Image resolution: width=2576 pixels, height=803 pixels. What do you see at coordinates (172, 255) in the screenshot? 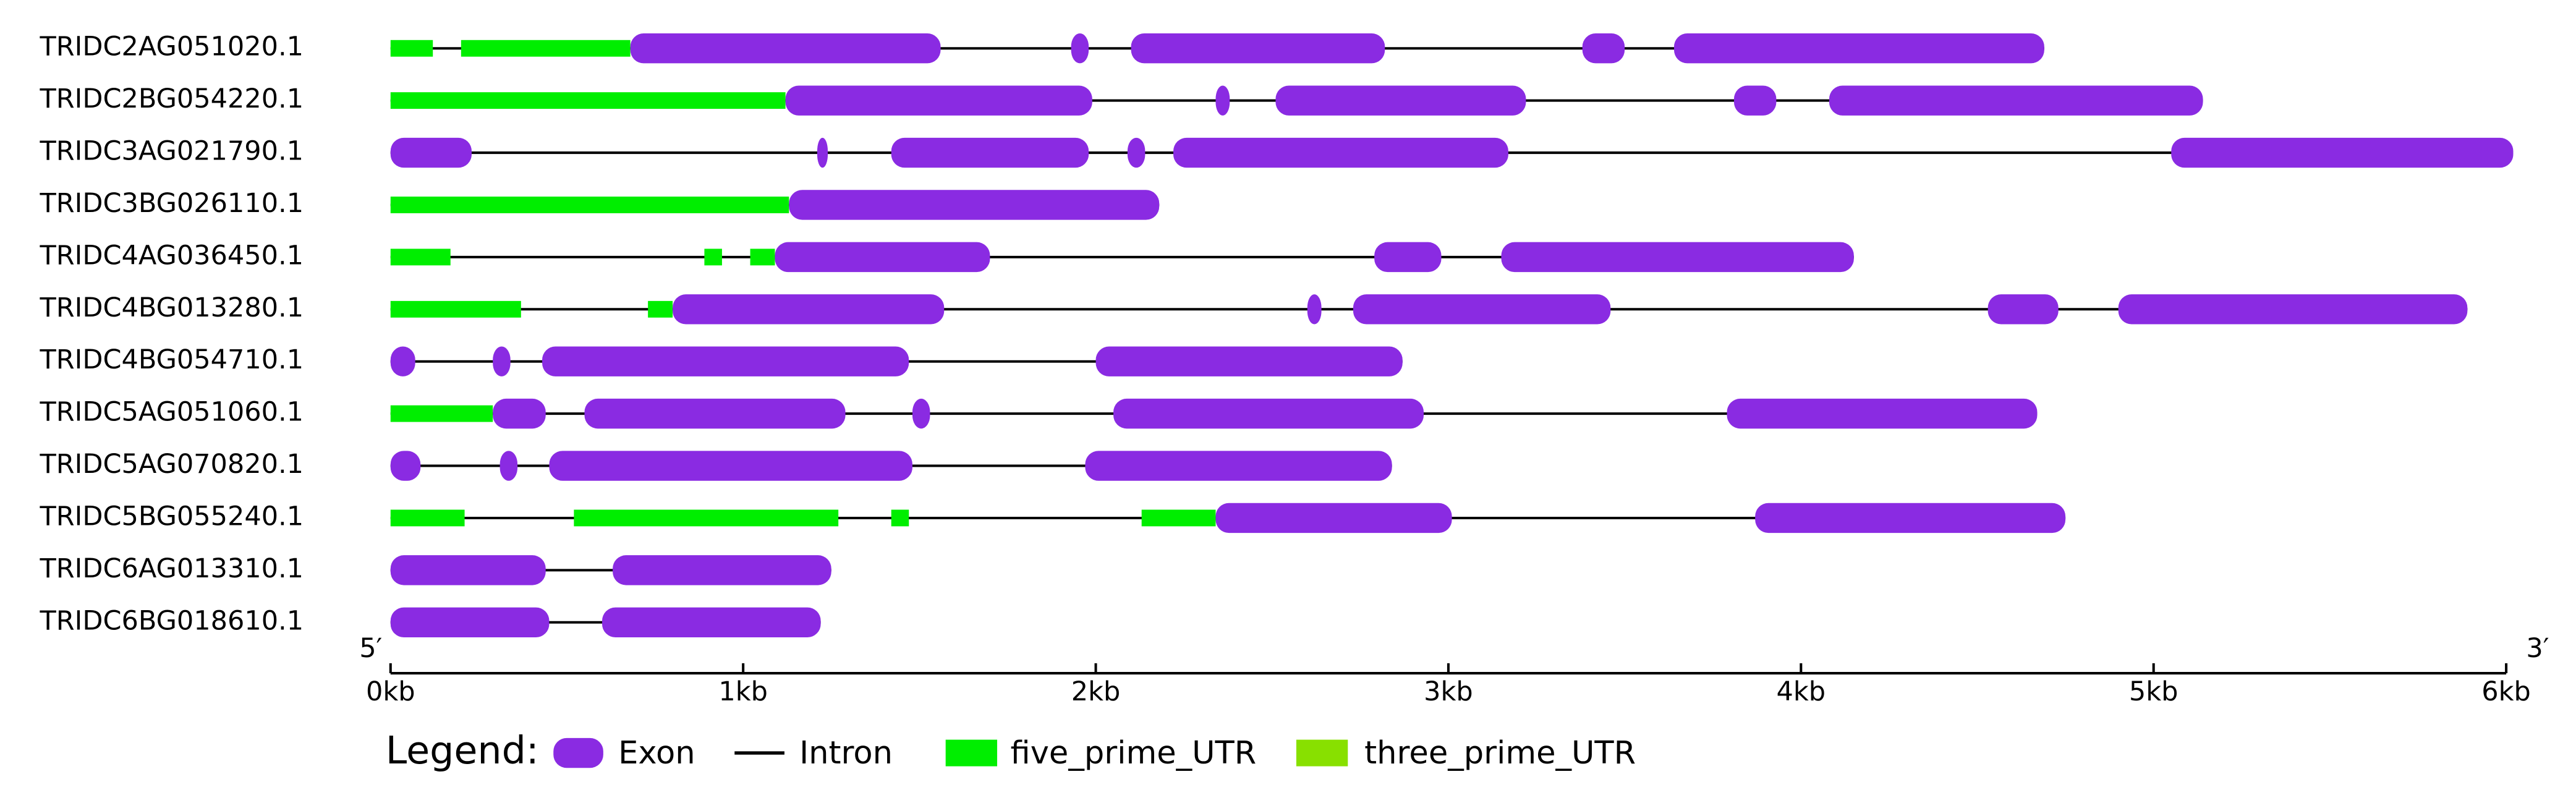
I see `gene-name: TRIDC4AG036450.1` at bounding box center [172, 255].